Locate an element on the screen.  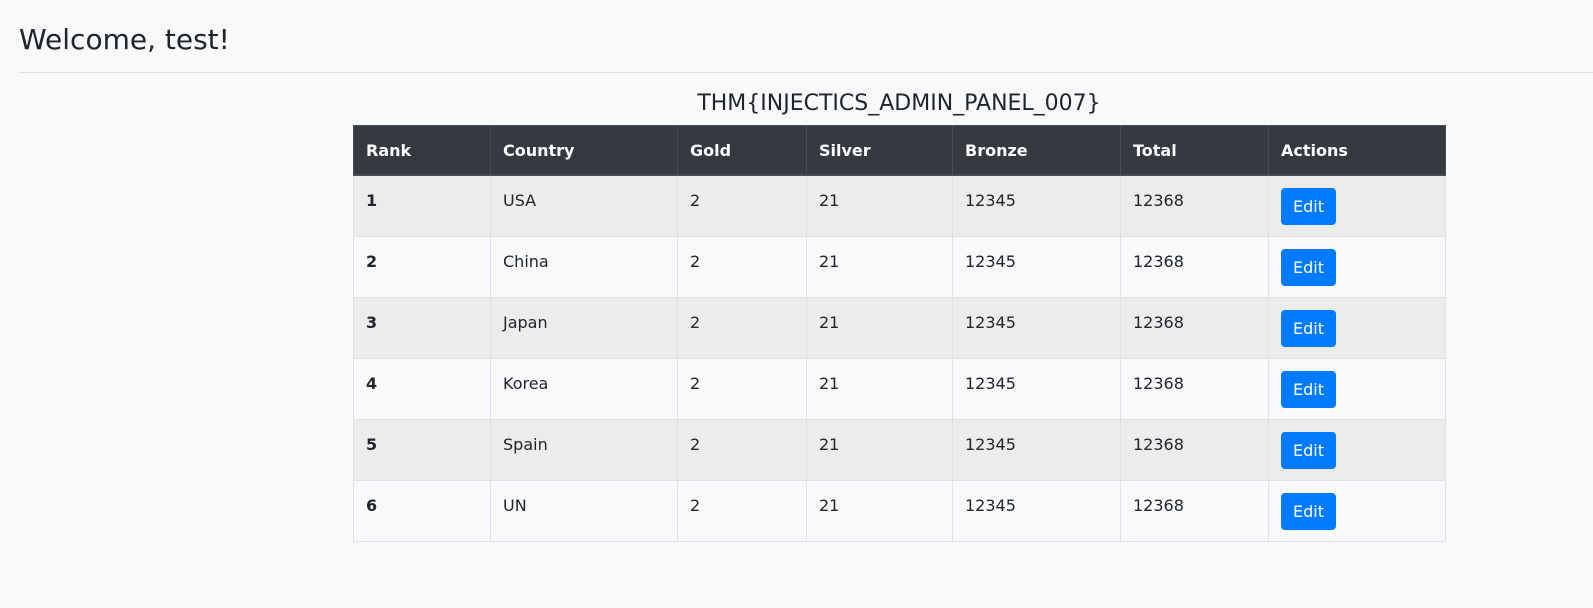
rank-cell: 1 is located at coordinates (422, 205).